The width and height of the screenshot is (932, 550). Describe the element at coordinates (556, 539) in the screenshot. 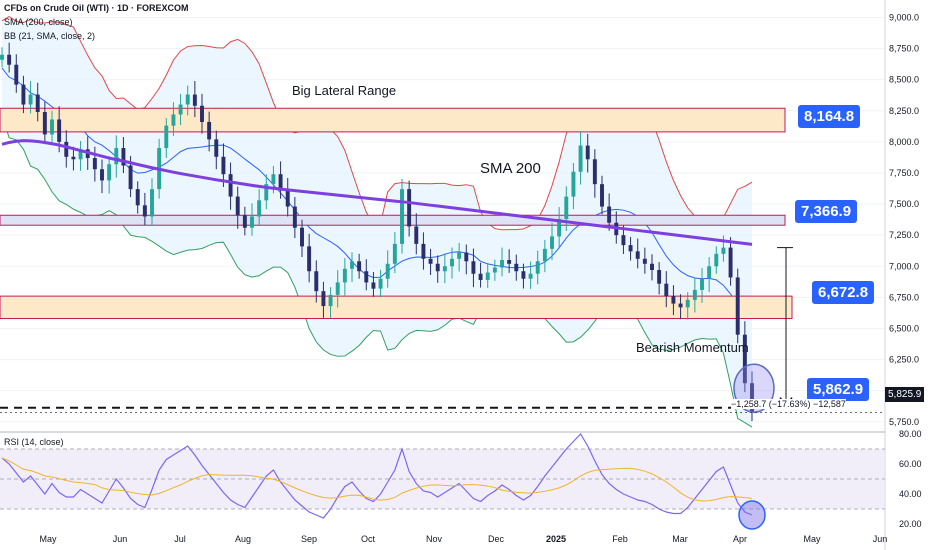

I see `time-tick-label: 2025` at that location.